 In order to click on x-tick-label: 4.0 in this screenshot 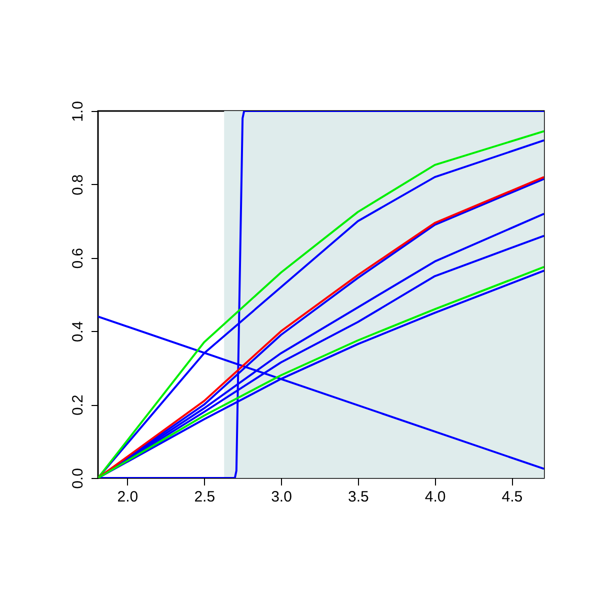, I will do `click(435, 497)`.